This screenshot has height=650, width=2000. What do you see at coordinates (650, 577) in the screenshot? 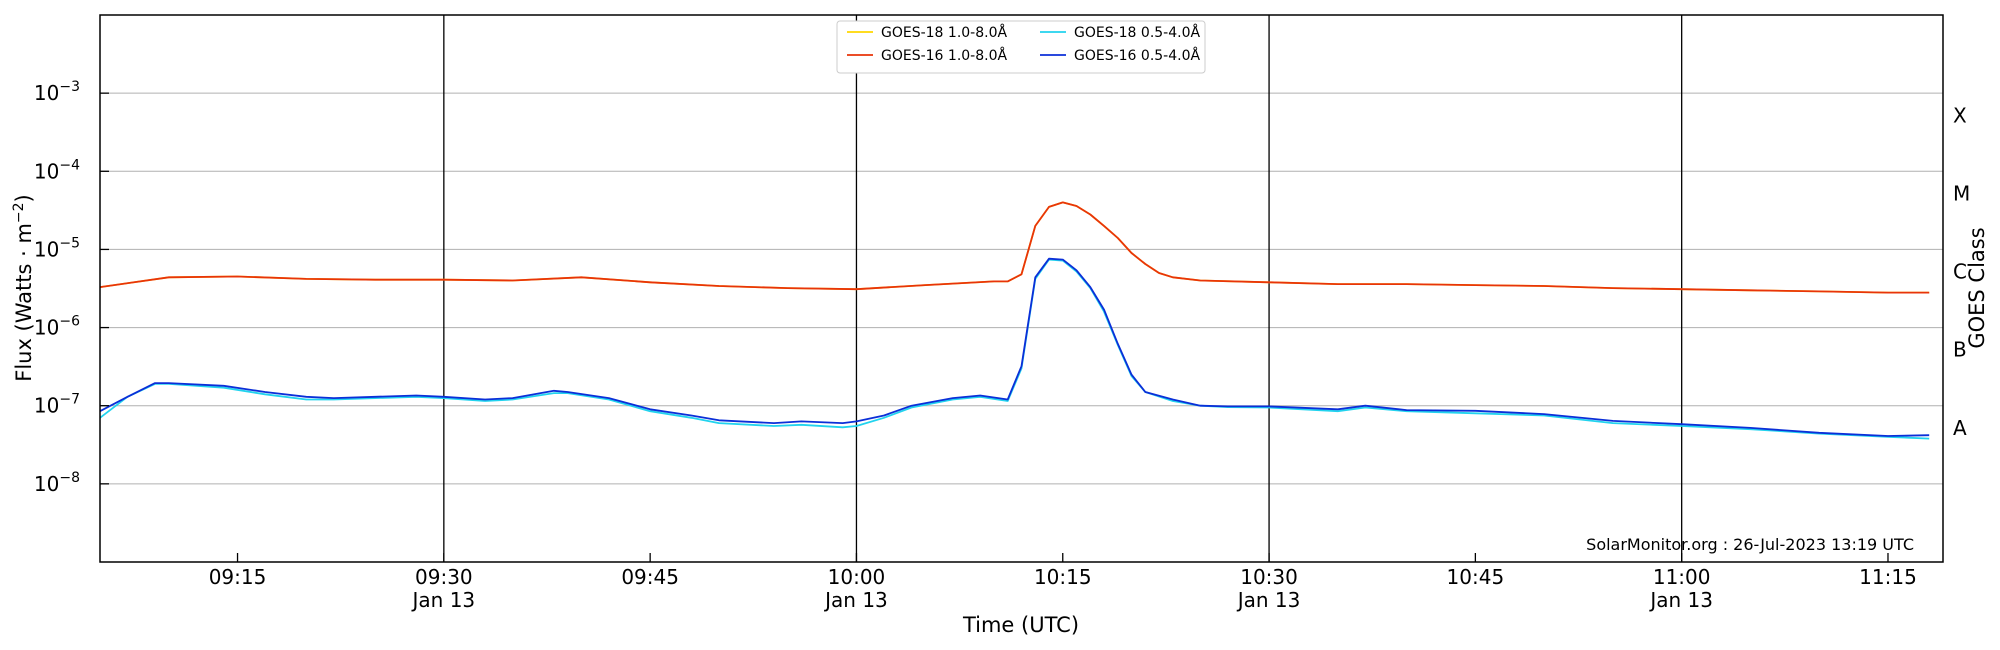
I see `x-tick-label: 09:45` at bounding box center [650, 577].